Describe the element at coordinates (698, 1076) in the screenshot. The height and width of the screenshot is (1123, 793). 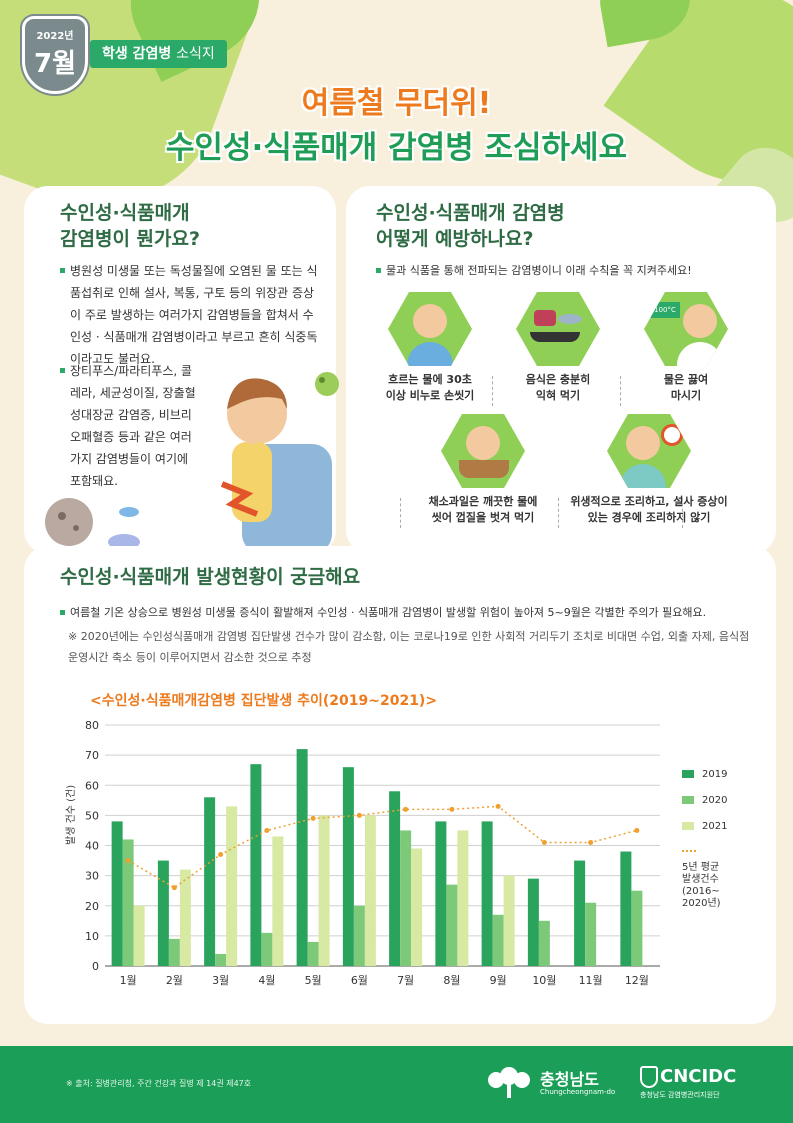
I see `org-name: CNCIDC` at that location.